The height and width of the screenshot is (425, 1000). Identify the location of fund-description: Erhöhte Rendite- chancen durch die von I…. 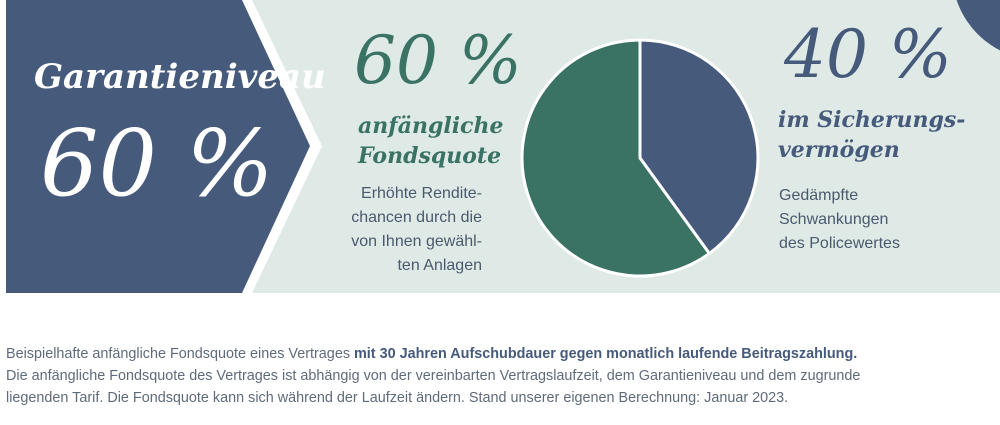
(389, 230).